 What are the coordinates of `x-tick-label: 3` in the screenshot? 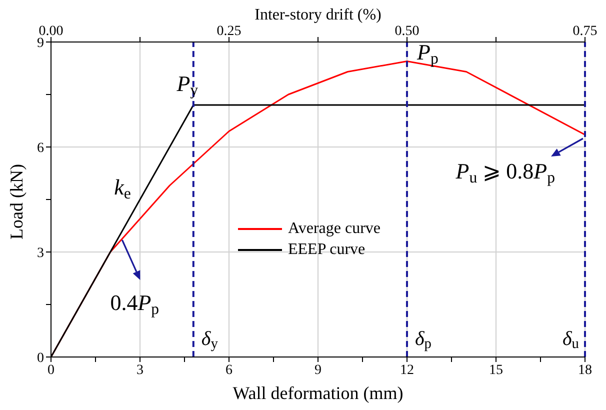 It's located at (140, 370).